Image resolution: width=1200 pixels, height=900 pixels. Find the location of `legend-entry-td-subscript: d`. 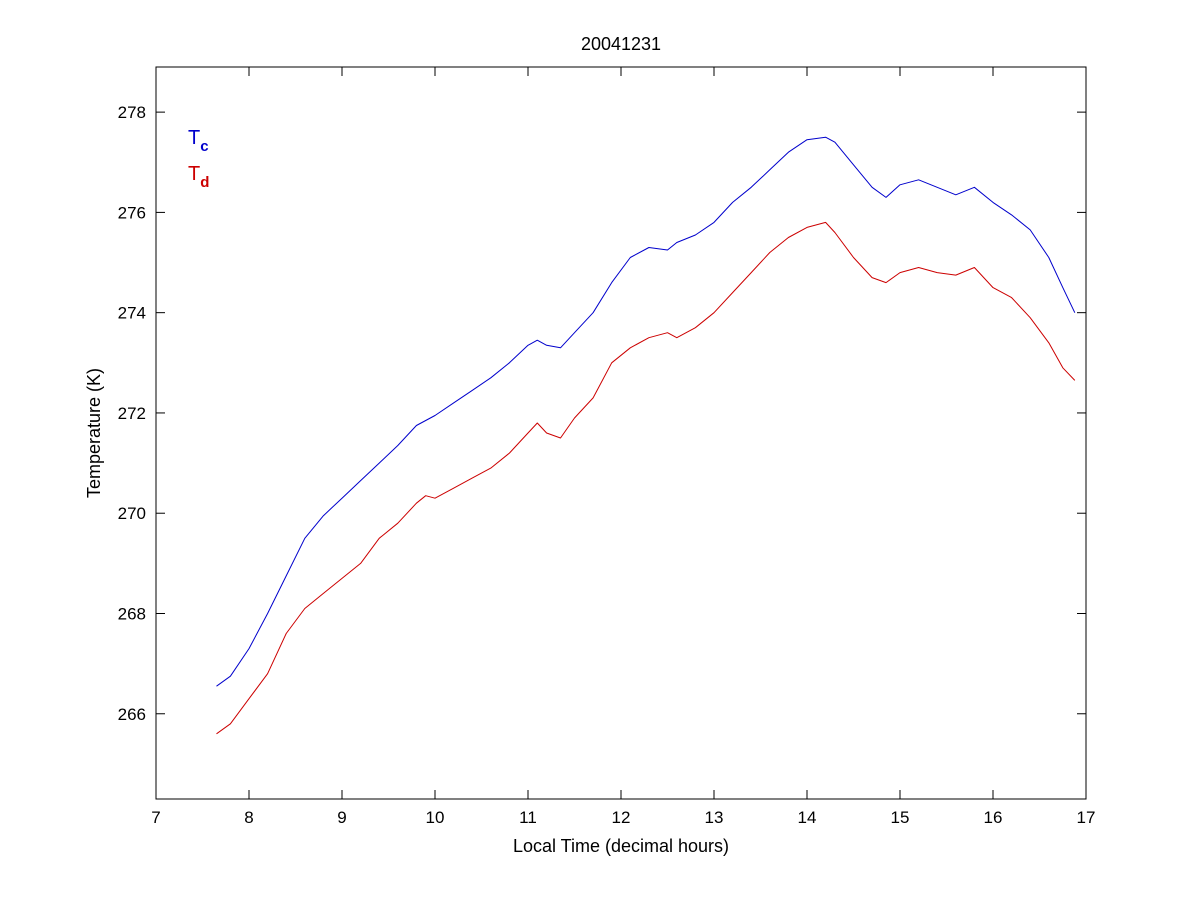

legend-entry-td-subscript: d is located at coordinates (204, 182).